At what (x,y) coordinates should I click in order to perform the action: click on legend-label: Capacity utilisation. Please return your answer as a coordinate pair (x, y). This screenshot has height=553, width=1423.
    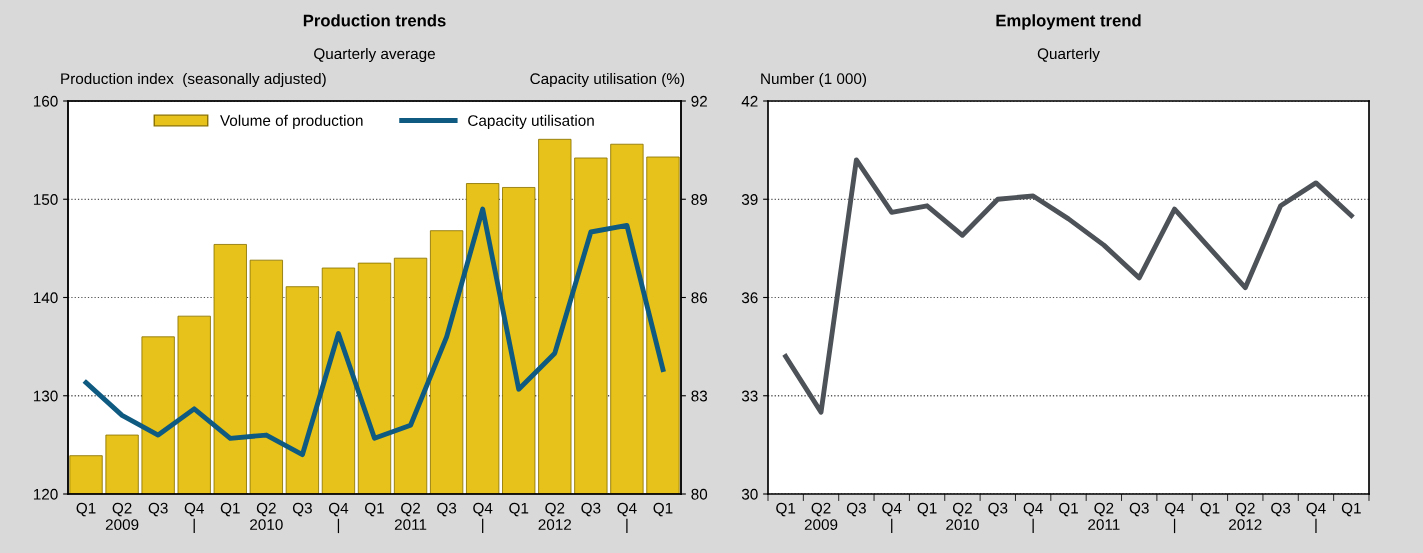
    Looking at the image, I should click on (531, 121).